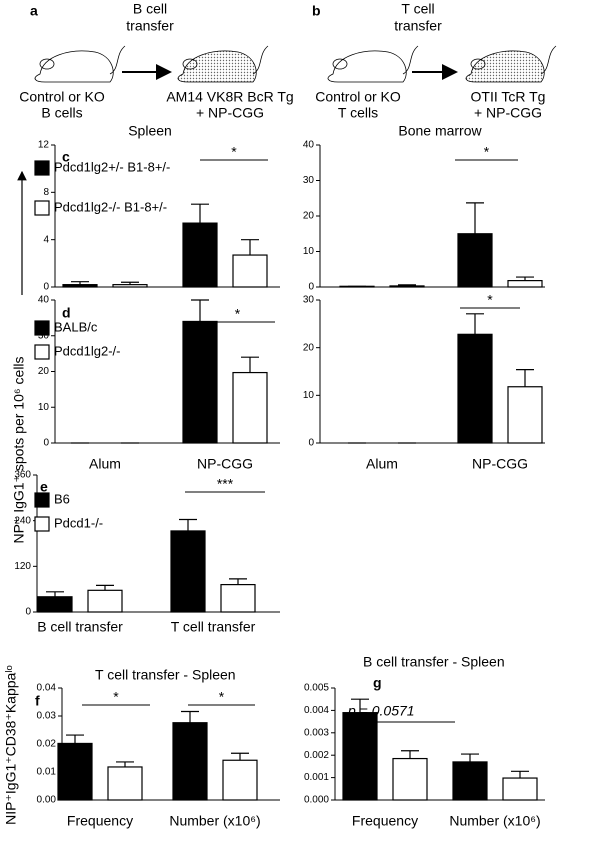 The height and width of the screenshot is (847, 601). I want to click on panel-letter: d, so click(66, 313).